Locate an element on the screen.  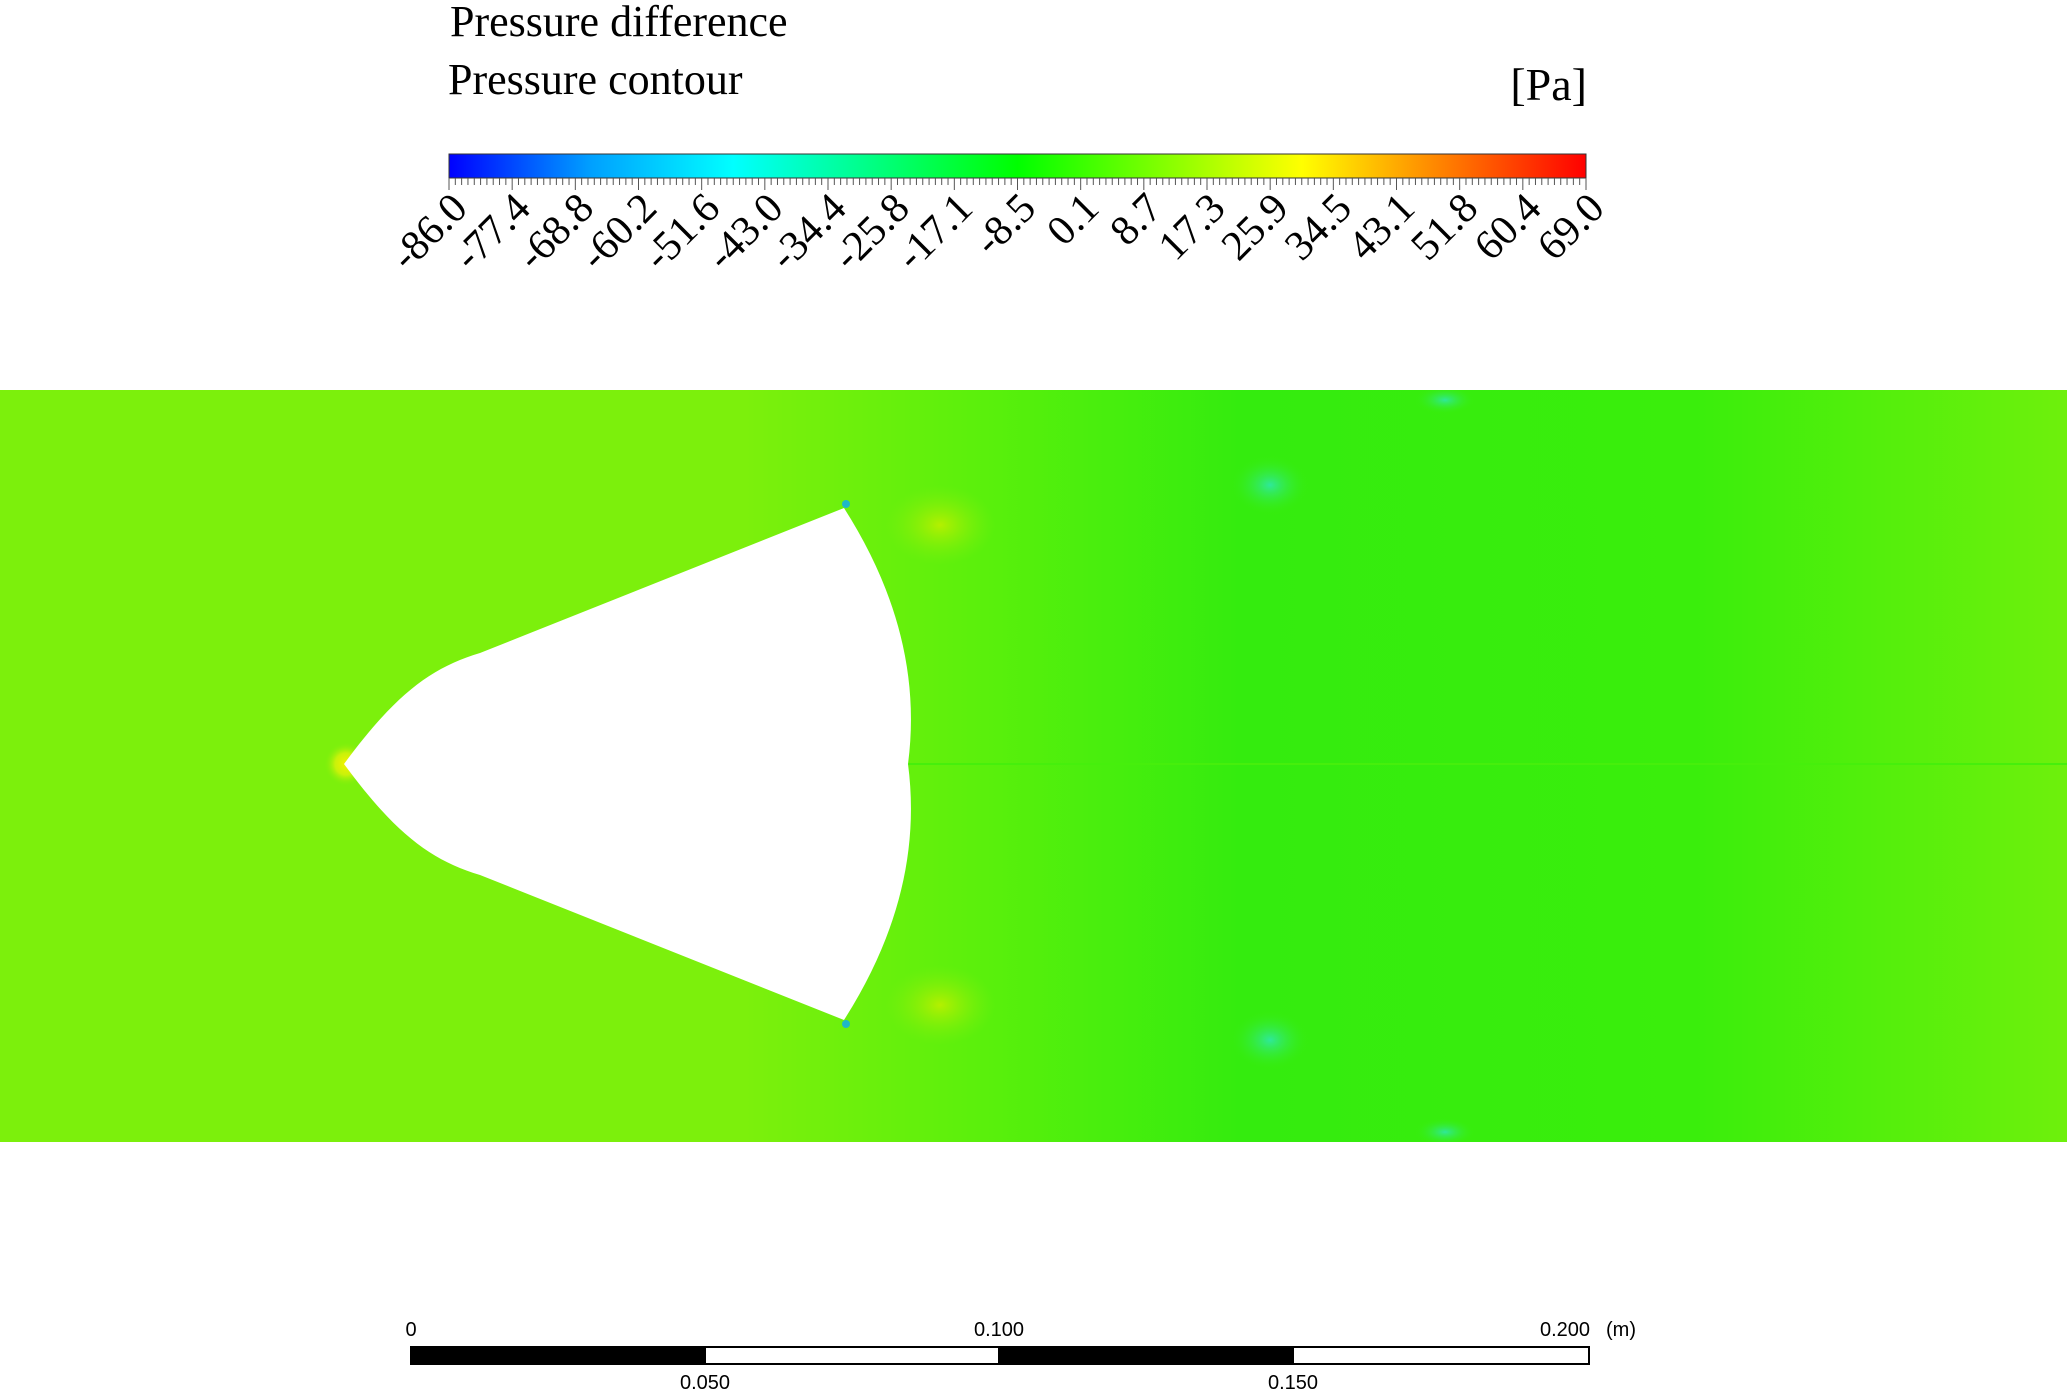
colorbar-tick-label: -8.5 is located at coordinates (1005, 225).